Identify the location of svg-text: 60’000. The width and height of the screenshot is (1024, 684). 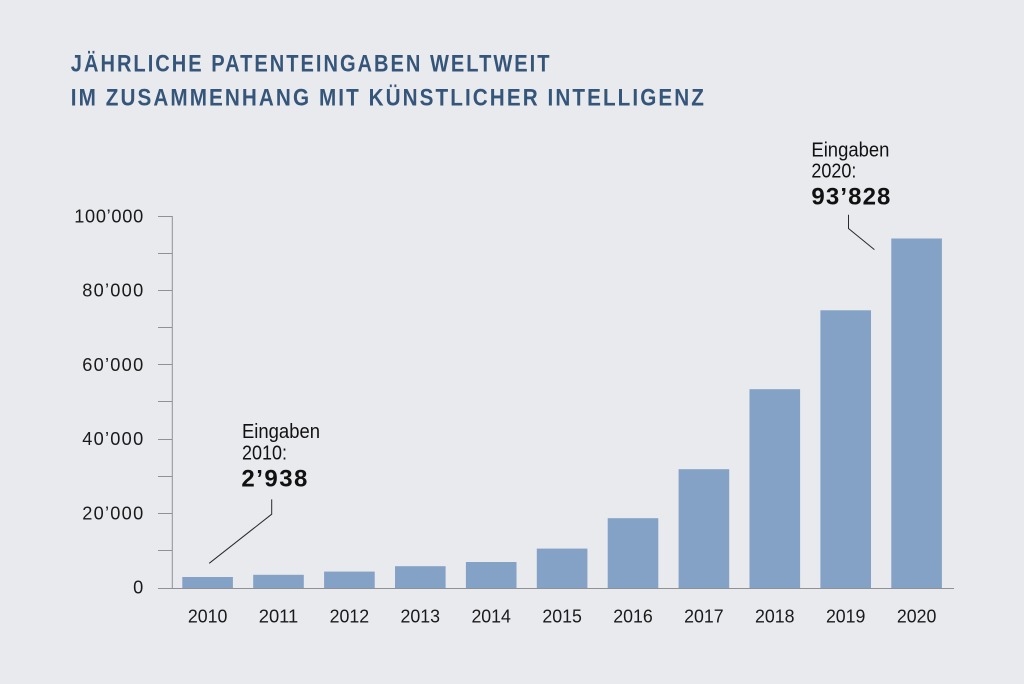
(112, 365).